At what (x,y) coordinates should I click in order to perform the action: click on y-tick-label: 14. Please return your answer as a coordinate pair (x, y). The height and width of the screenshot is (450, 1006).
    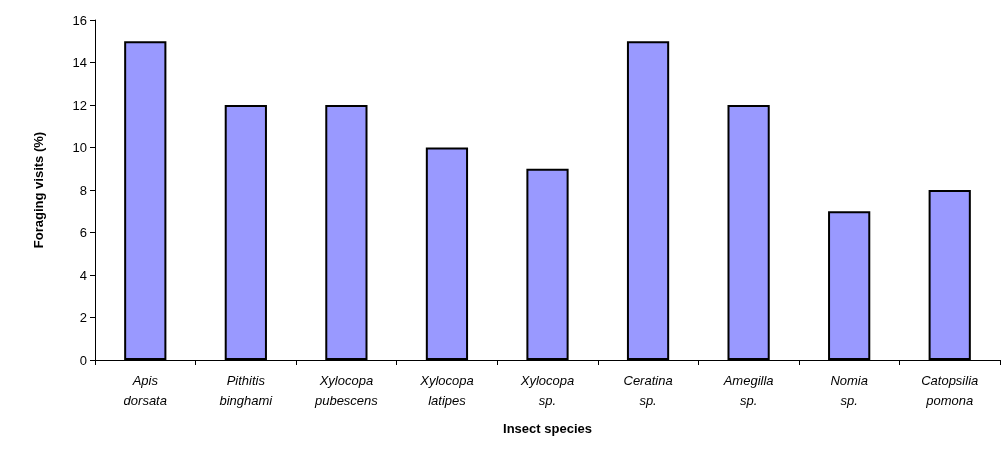
    Looking at the image, I should click on (79, 62).